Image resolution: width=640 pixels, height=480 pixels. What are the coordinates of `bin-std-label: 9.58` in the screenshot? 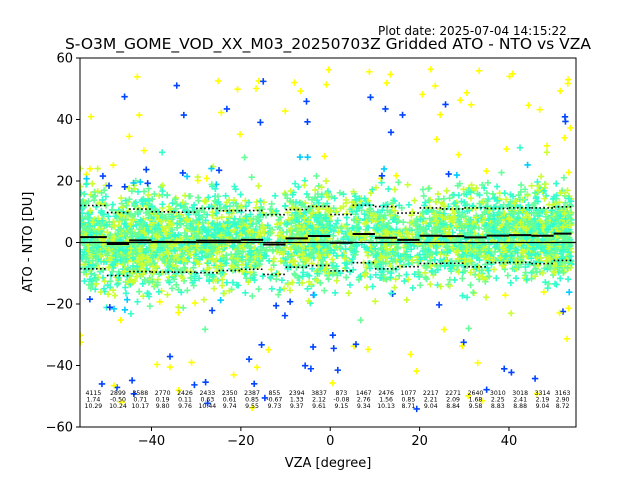 It's located at (476, 406).